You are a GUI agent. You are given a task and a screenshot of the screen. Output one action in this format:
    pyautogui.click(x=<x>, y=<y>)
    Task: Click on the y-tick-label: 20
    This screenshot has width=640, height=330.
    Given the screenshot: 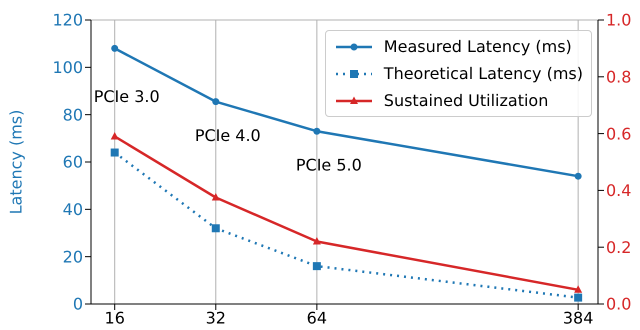 What is the action you would take?
    pyautogui.click(x=72, y=256)
    